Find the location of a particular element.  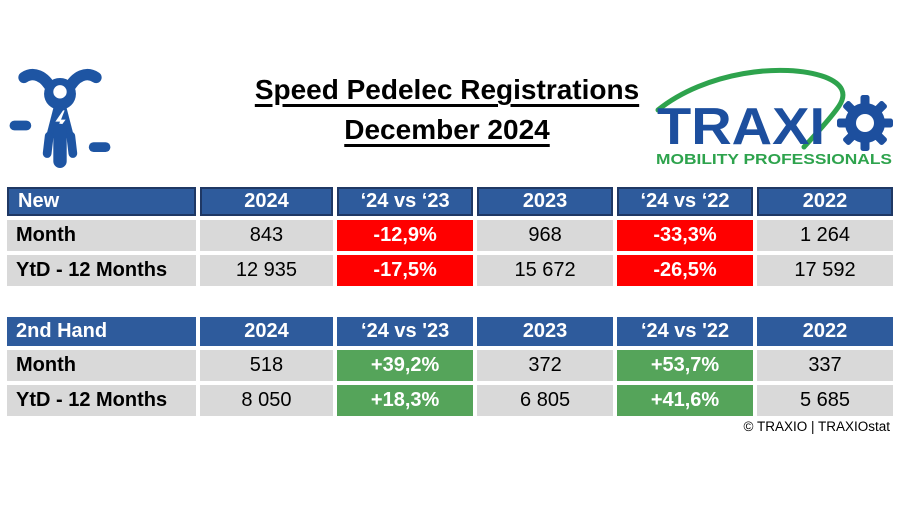

2ndhand-month-2022: 337 is located at coordinates (825, 365).